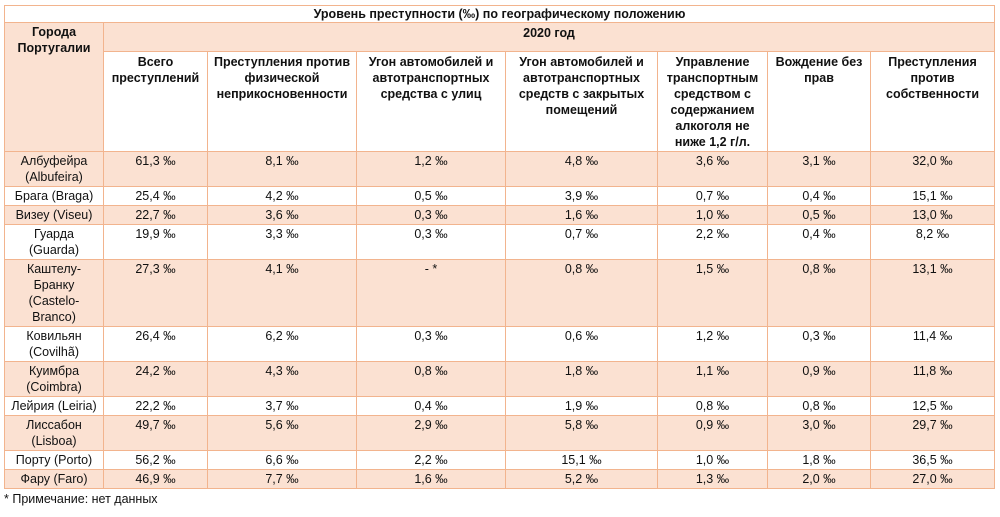  What do you see at coordinates (819, 101) in the screenshot?
I see `column-header: Вождение без прав` at bounding box center [819, 101].